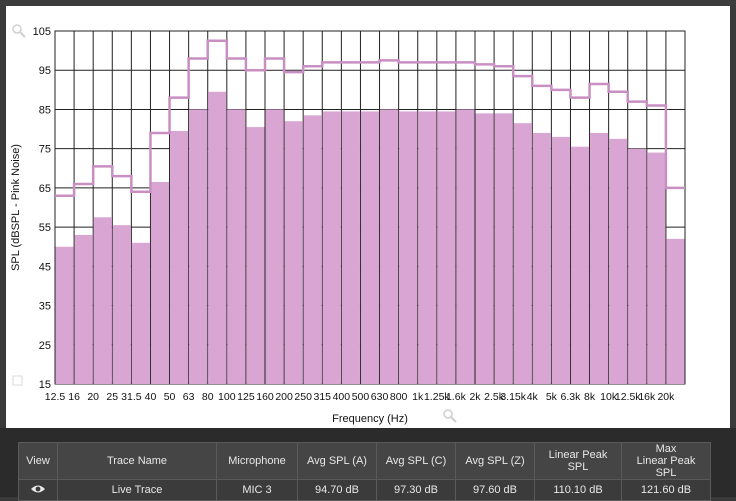  What do you see at coordinates (284, 397) in the screenshot?
I see `x-tick-label: 200` at bounding box center [284, 397].